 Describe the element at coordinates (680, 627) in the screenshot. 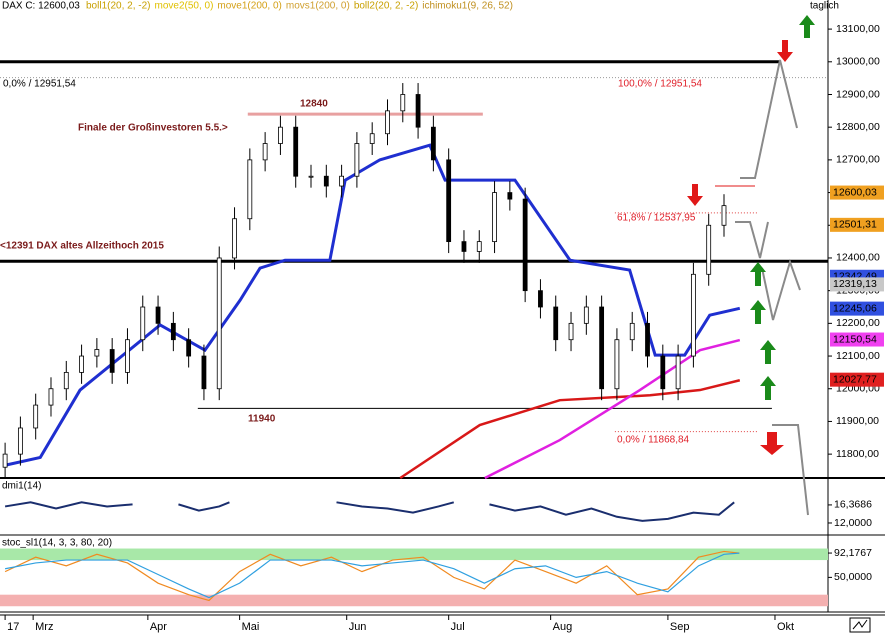

I see `x-tick-label: Sep` at that location.